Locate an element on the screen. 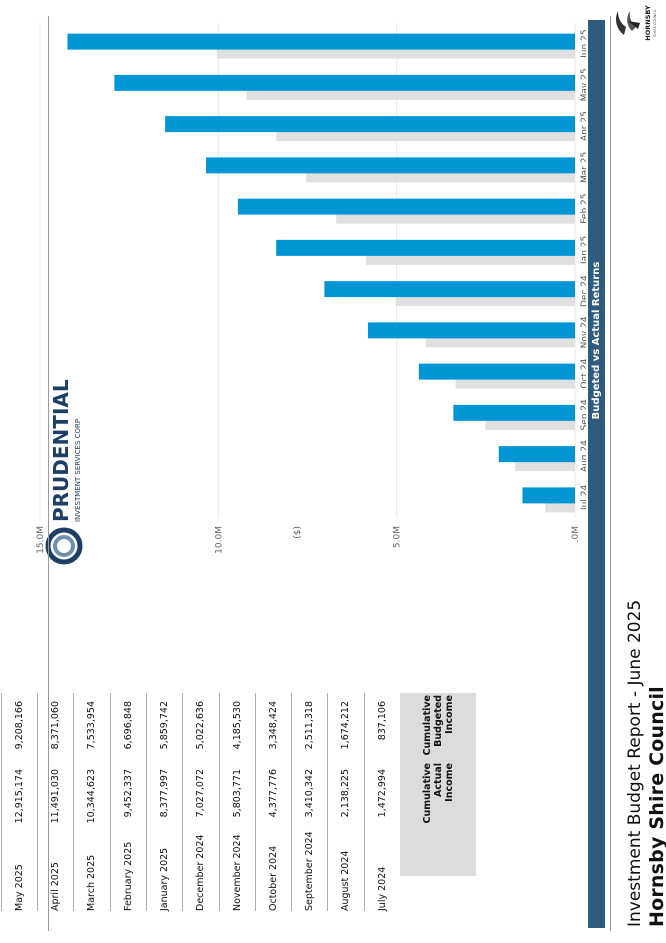  row-month: July 2024 is located at coordinates (382, 888).